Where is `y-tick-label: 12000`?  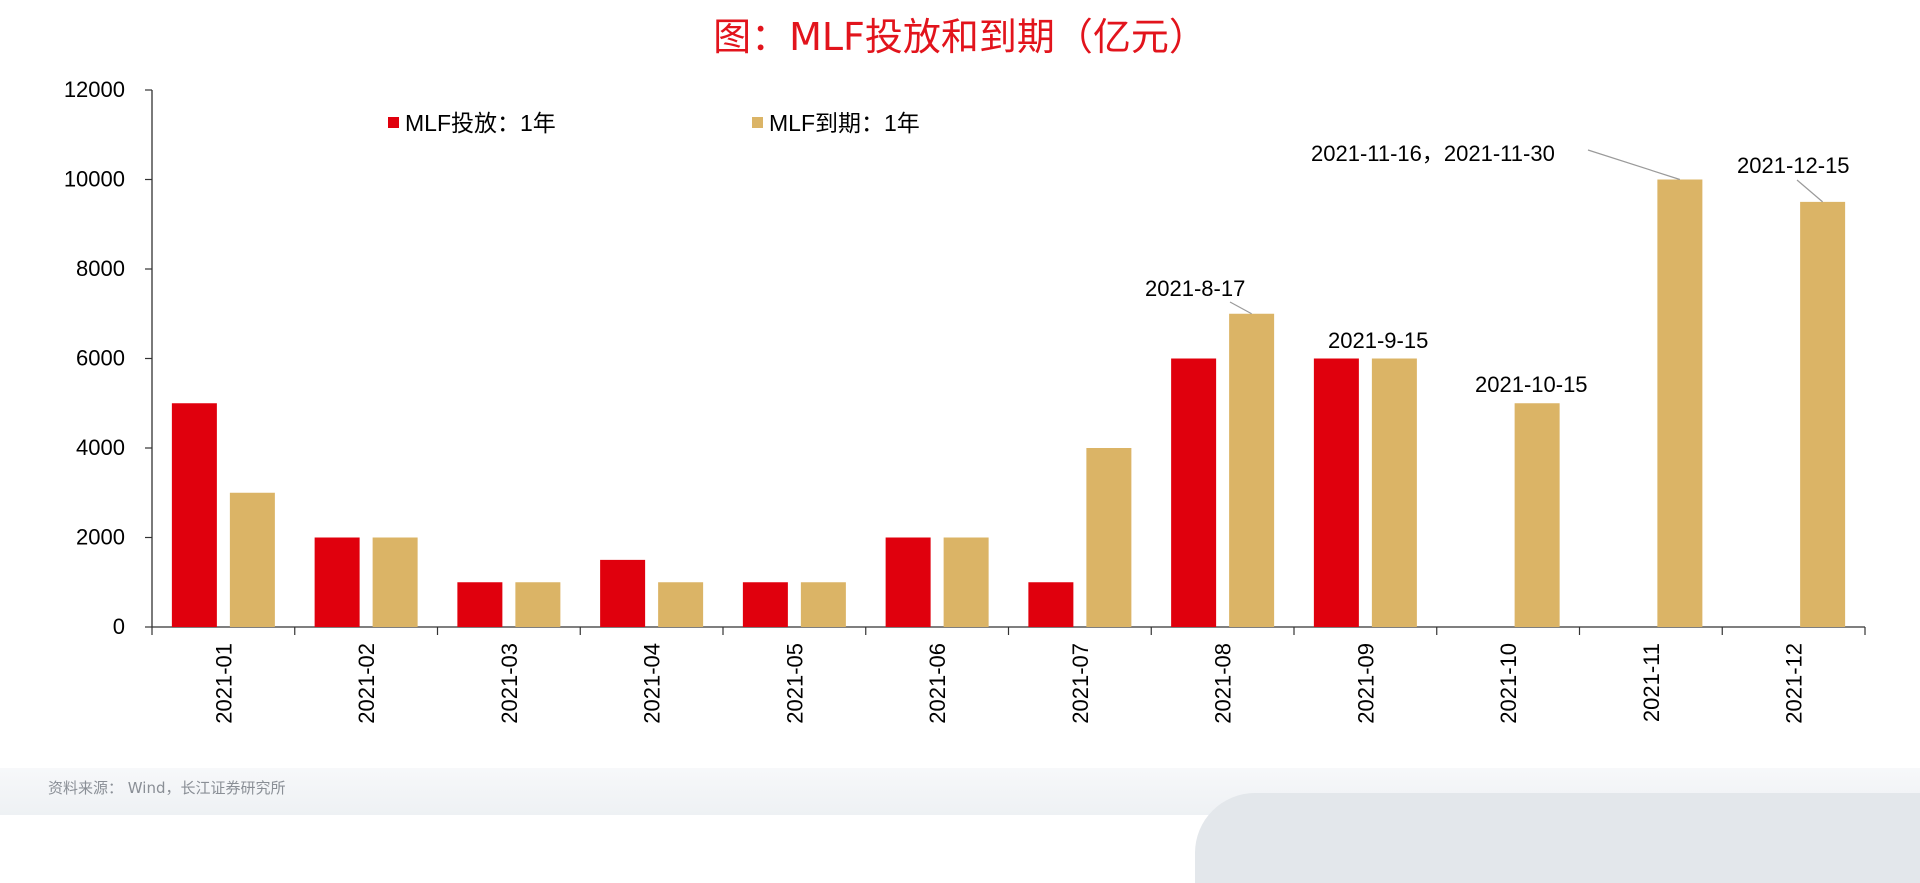
y-tick-label: 12000 is located at coordinates (94, 89).